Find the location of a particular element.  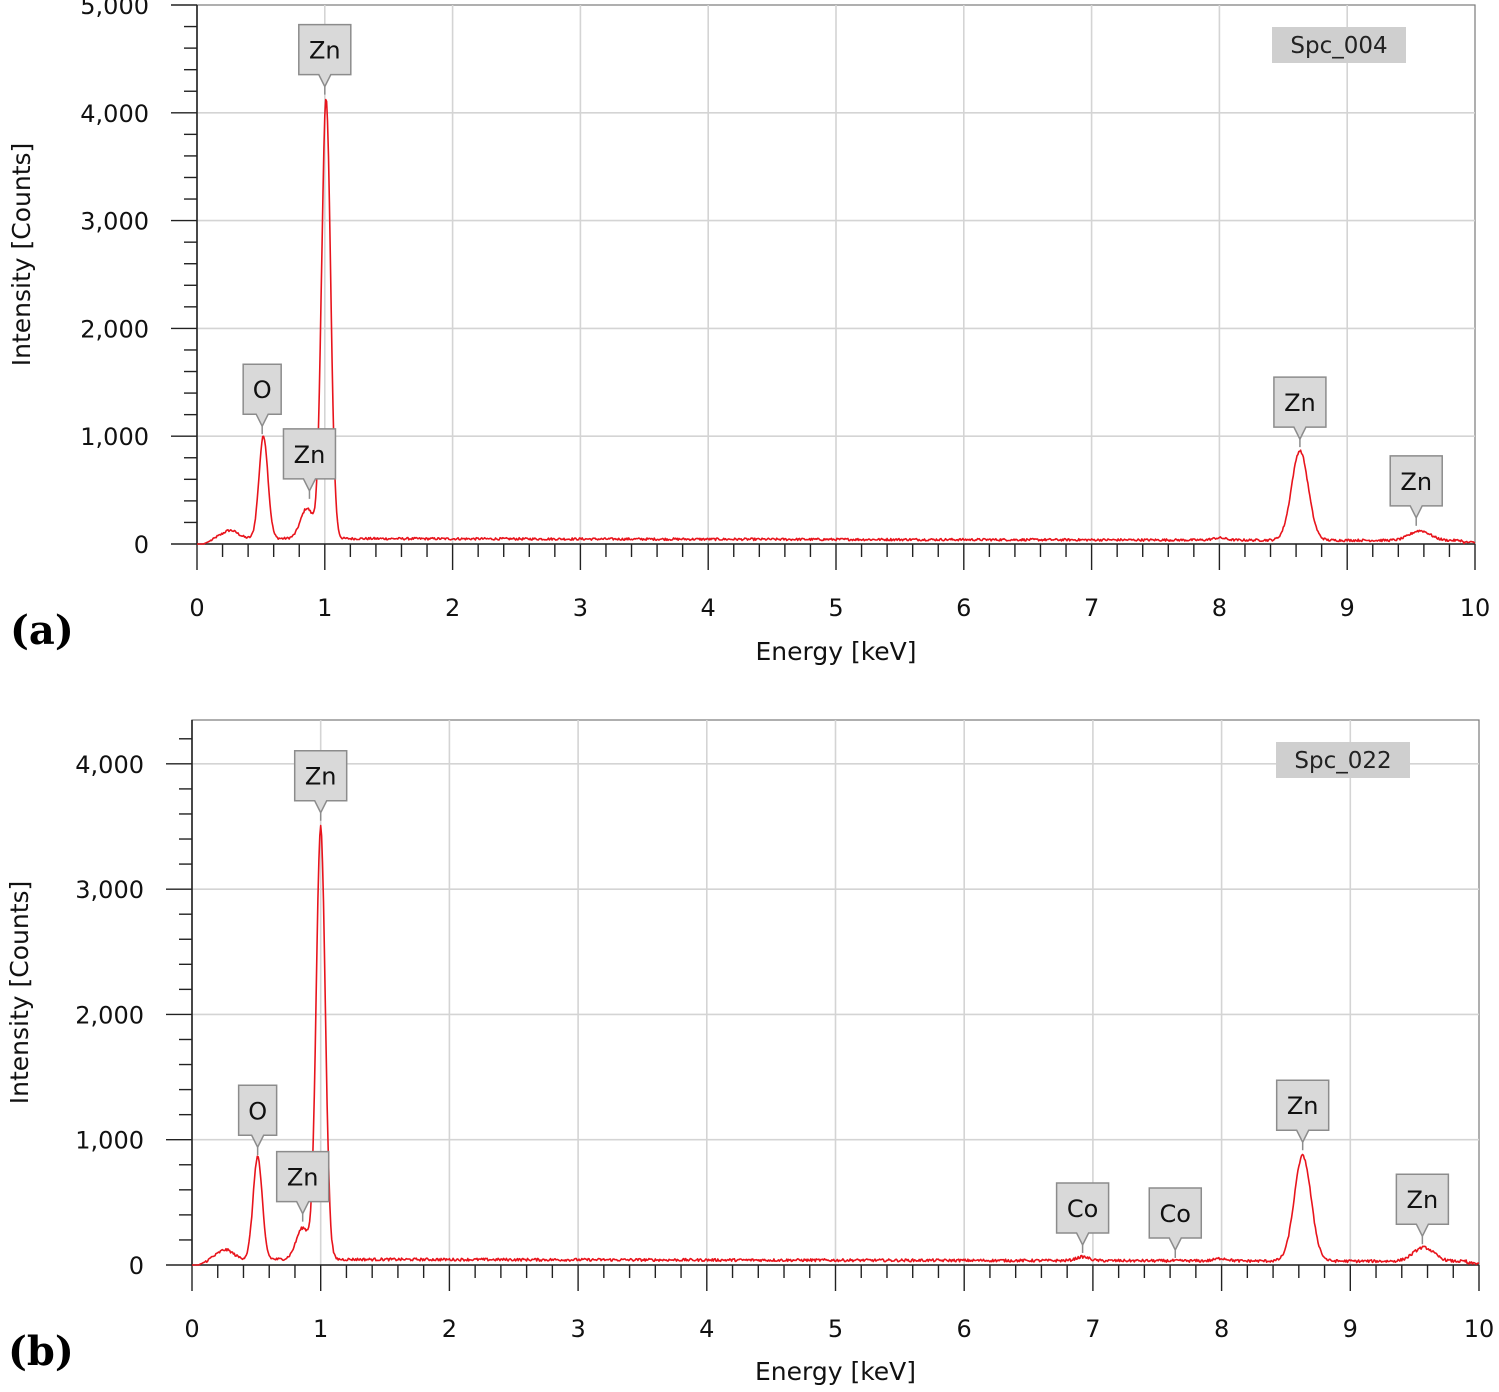

spectrum-name-text: Spc_004 is located at coordinates (1338, 46).